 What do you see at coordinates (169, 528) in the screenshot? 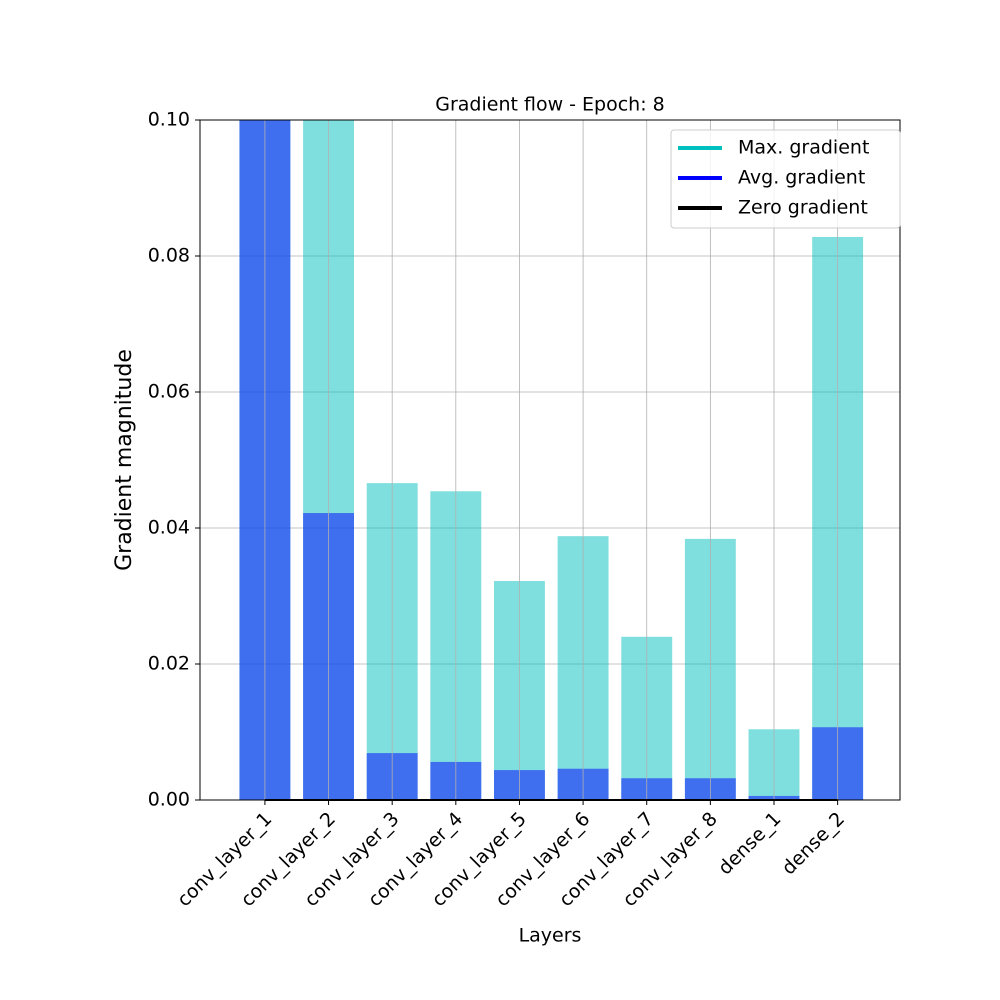
I see `y-tick-label: 0.04` at bounding box center [169, 528].